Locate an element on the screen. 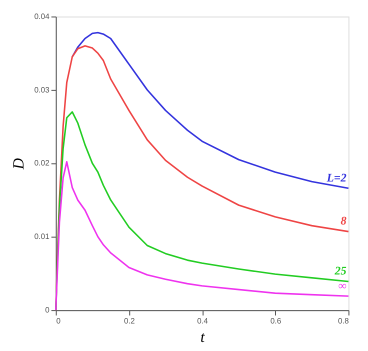 This screenshot has height=351, width=368. y-axis-title: D is located at coordinates (19, 163).